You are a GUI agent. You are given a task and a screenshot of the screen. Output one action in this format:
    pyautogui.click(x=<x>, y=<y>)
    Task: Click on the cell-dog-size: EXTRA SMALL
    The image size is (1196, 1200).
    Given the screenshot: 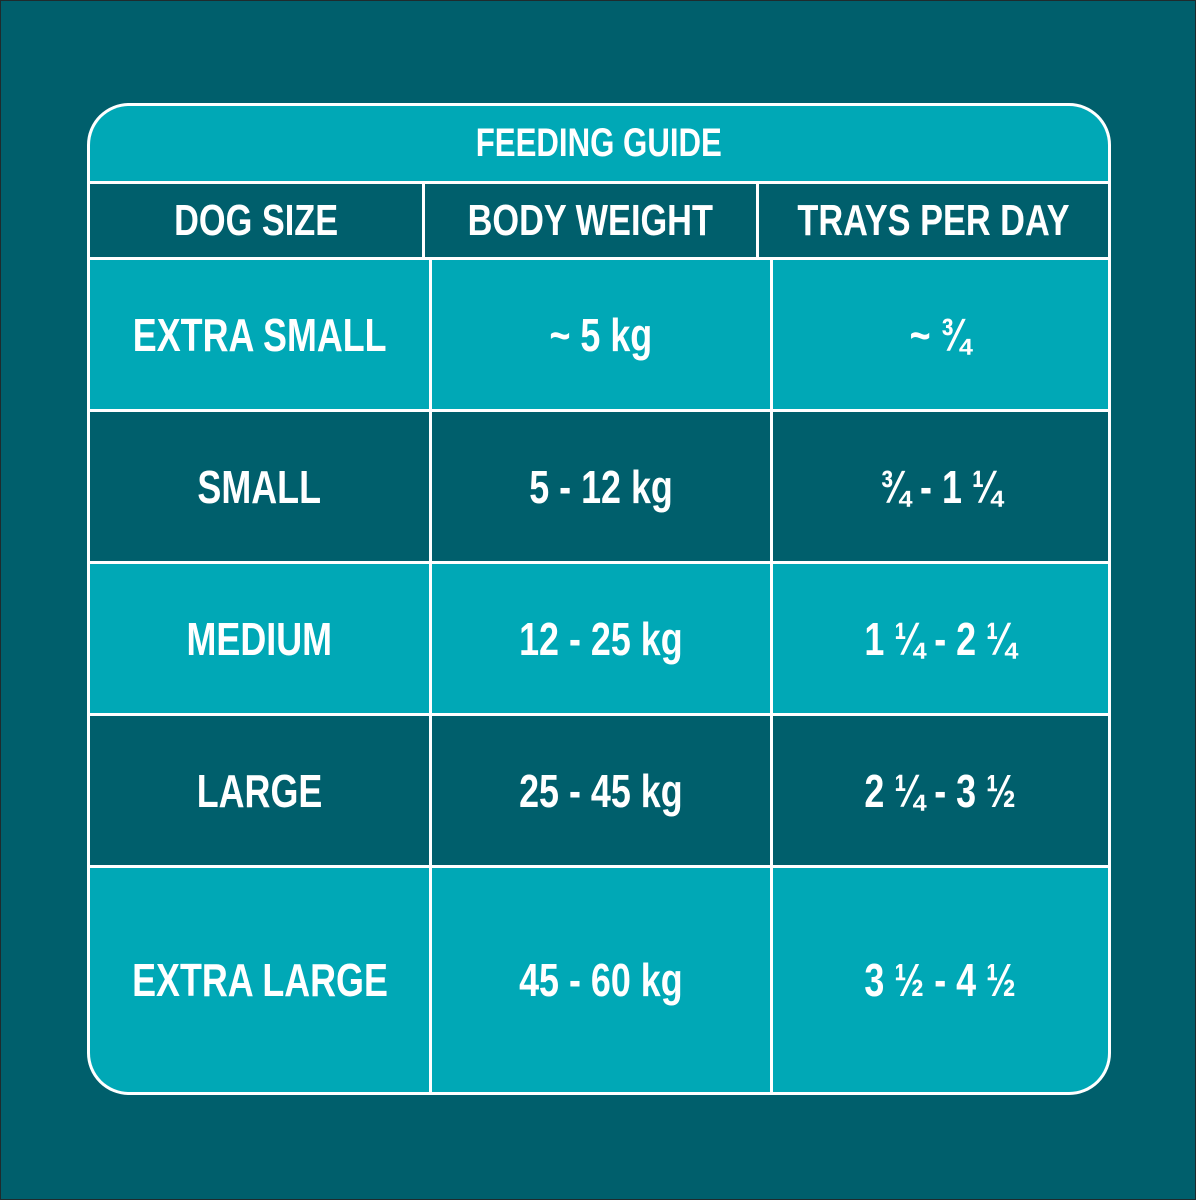 What is the action you would take?
    pyautogui.click(x=259, y=334)
    